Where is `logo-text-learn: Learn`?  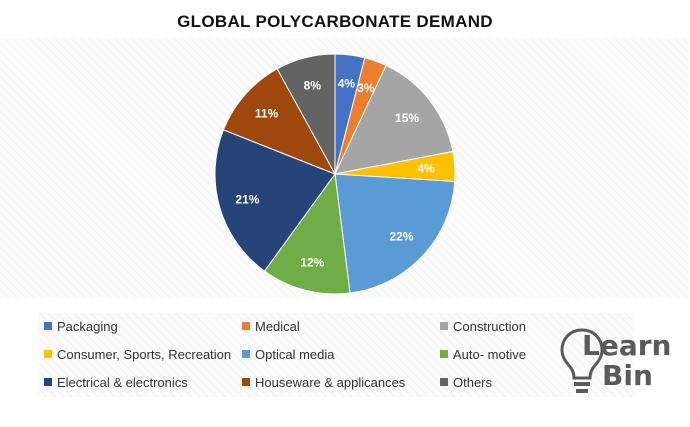
logo-text-learn: Learn is located at coordinates (627, 345).